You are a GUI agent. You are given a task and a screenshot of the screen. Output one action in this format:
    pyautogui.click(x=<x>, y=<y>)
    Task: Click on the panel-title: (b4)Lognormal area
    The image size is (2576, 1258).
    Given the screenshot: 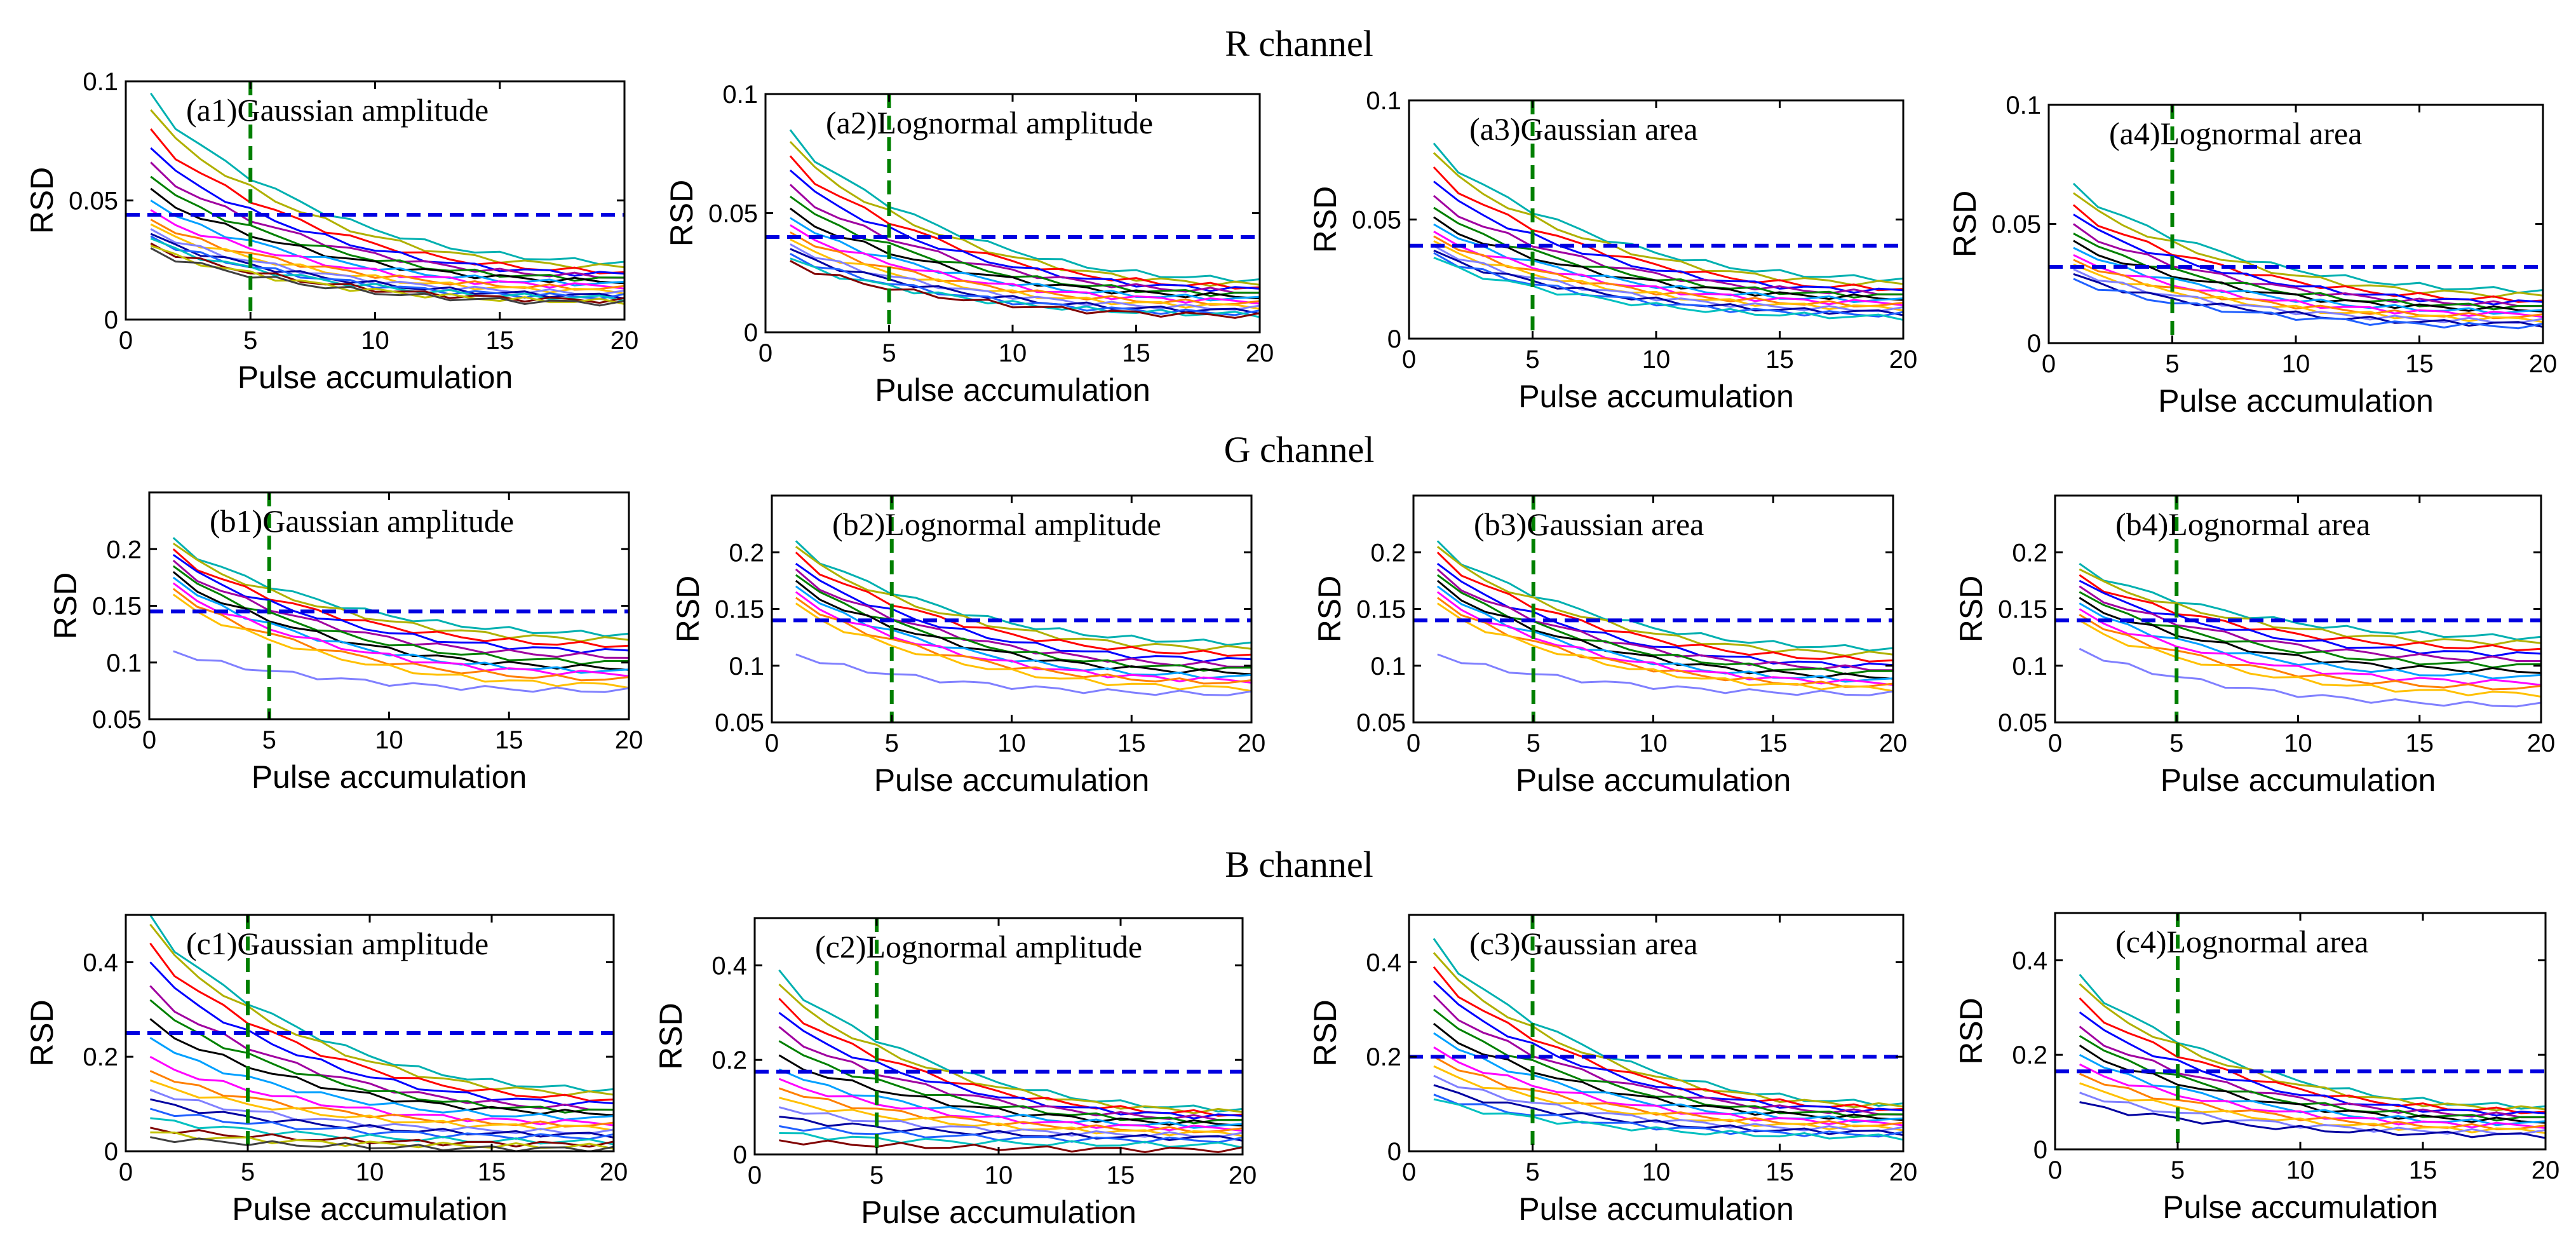 What is the action you would take?
    pyautogui.click(x=2242, y=524)
    